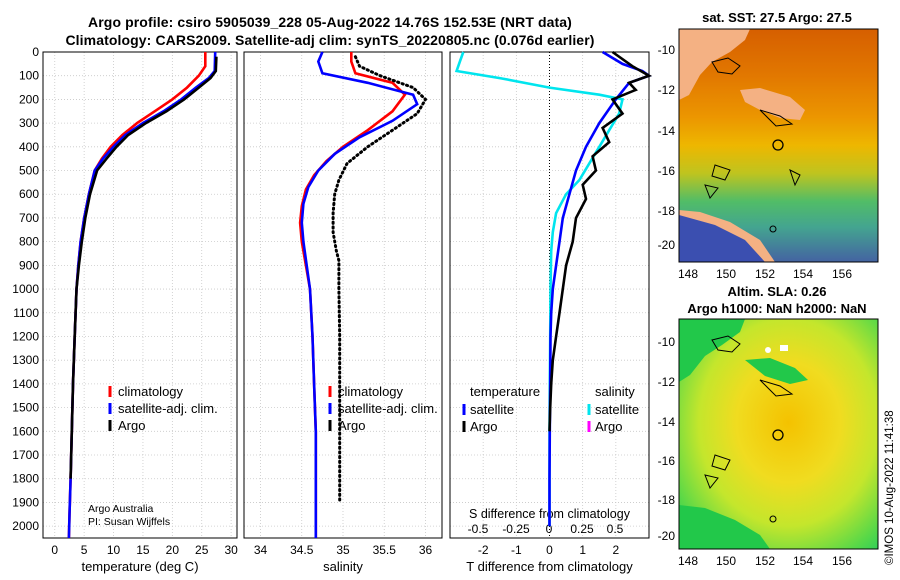 The width and height of the screenshot is (900, 580). What do you see at coordinates (35, 52) in the screenshot?
I see `y-tick-label: 0` at bounding box center [35, 52].